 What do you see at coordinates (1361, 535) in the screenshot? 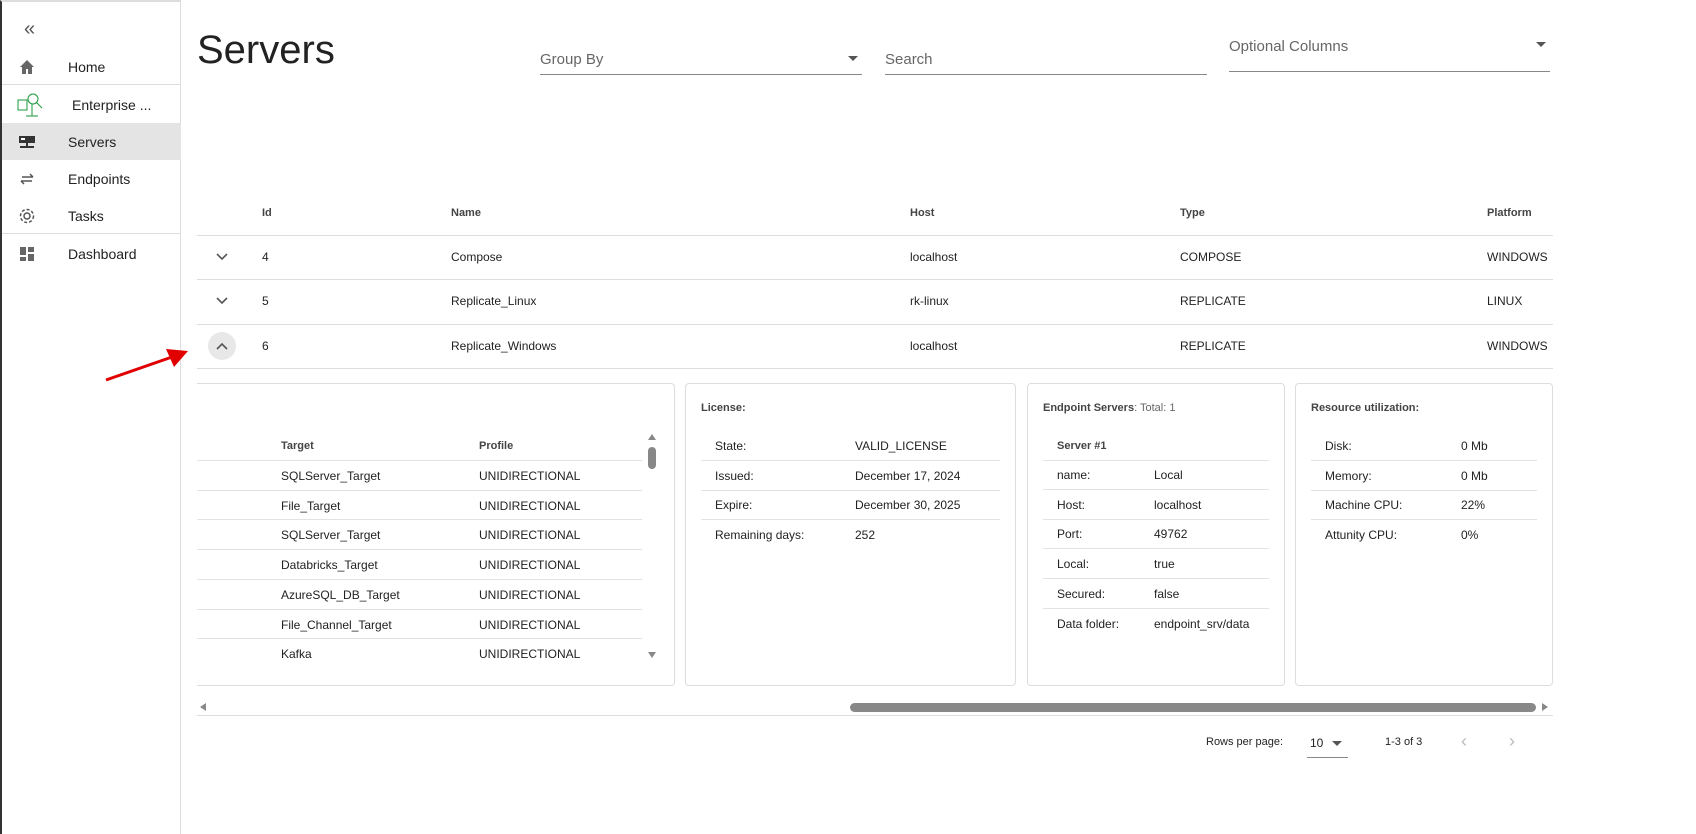
I see `field-label: Attunity CPU:` at bounding box center [1361, 535].